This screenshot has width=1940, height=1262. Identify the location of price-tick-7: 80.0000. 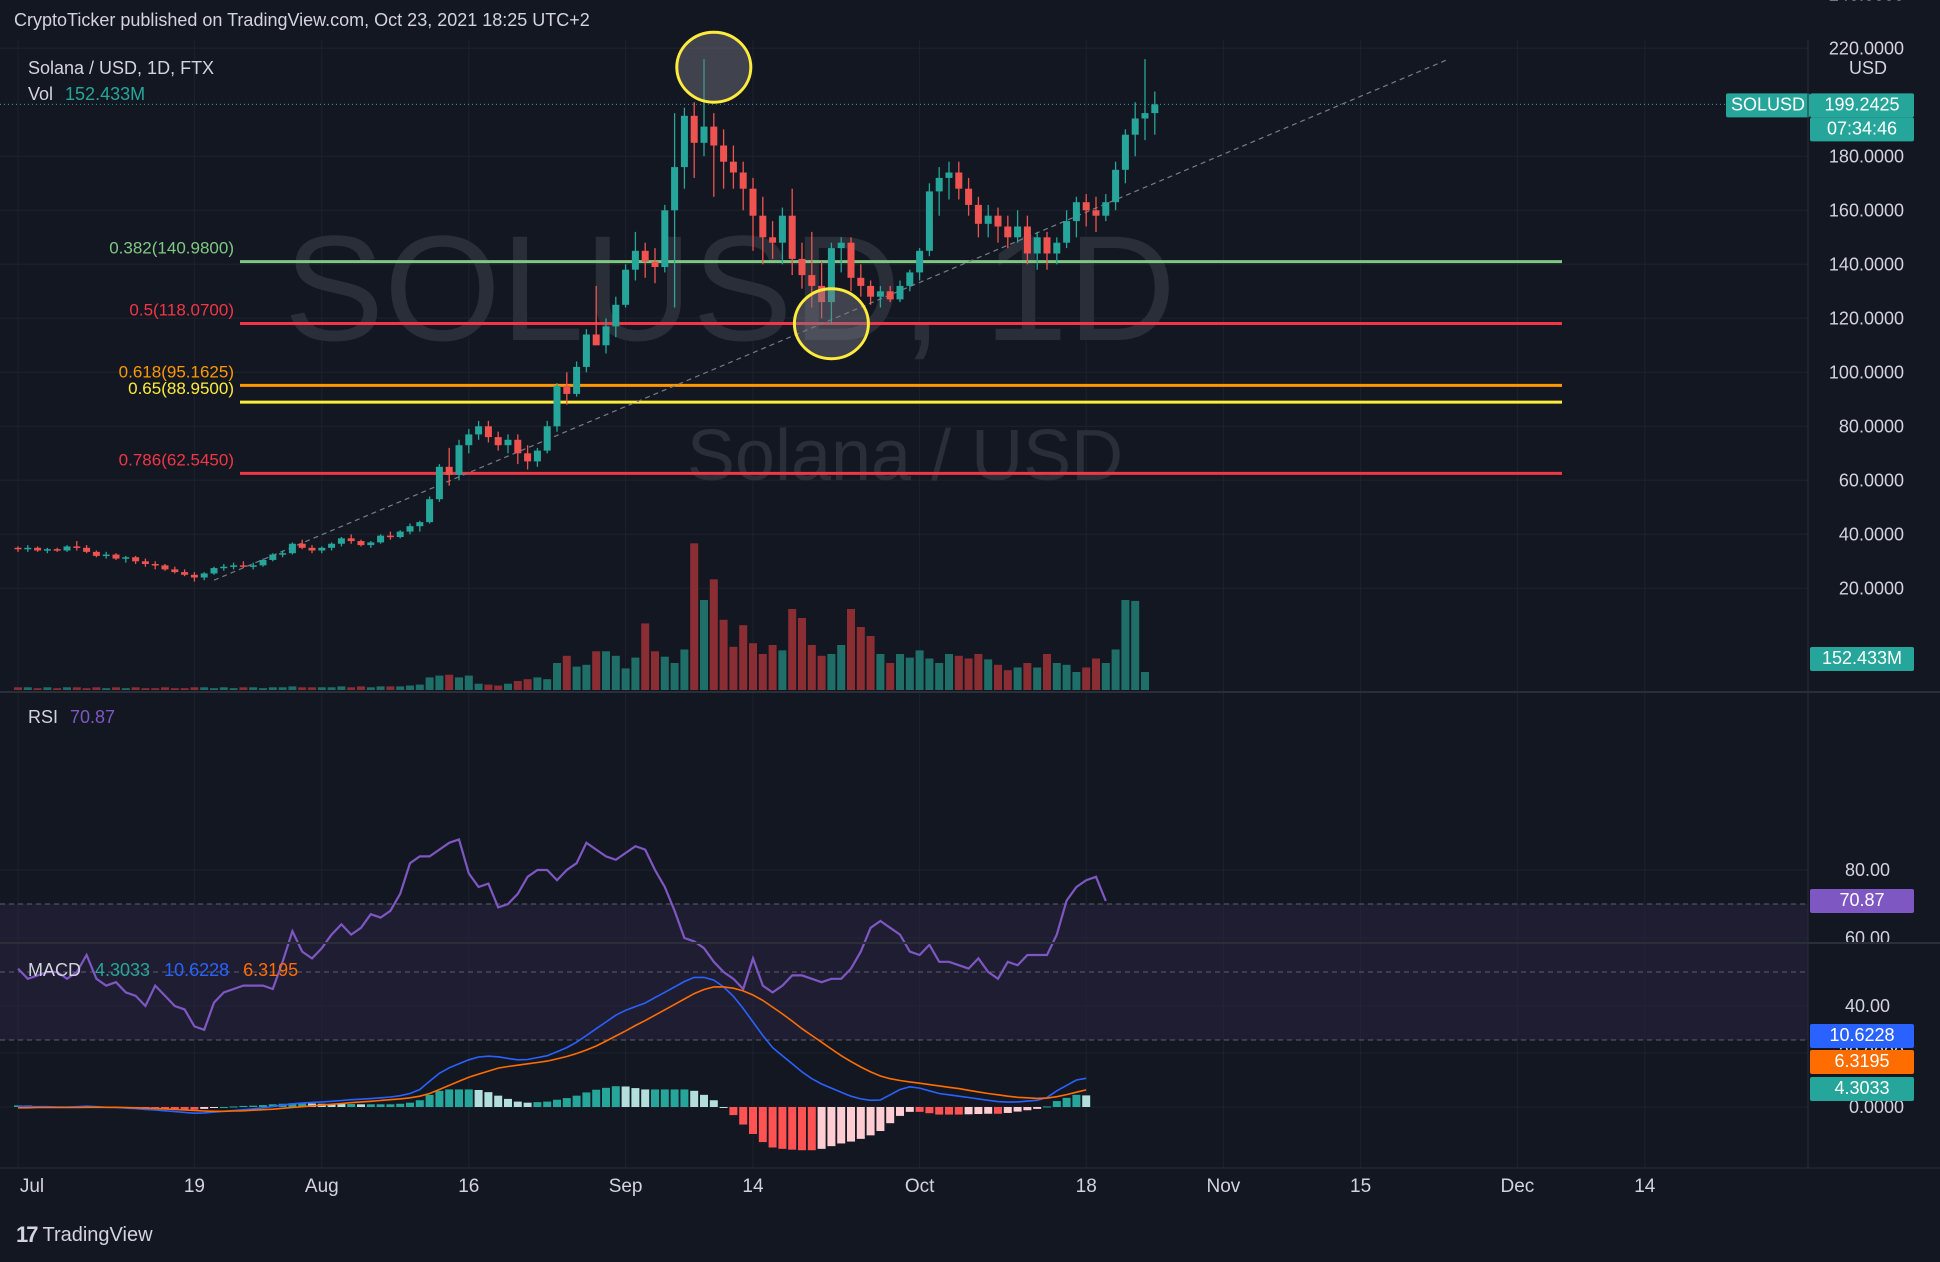
(1871, 426).